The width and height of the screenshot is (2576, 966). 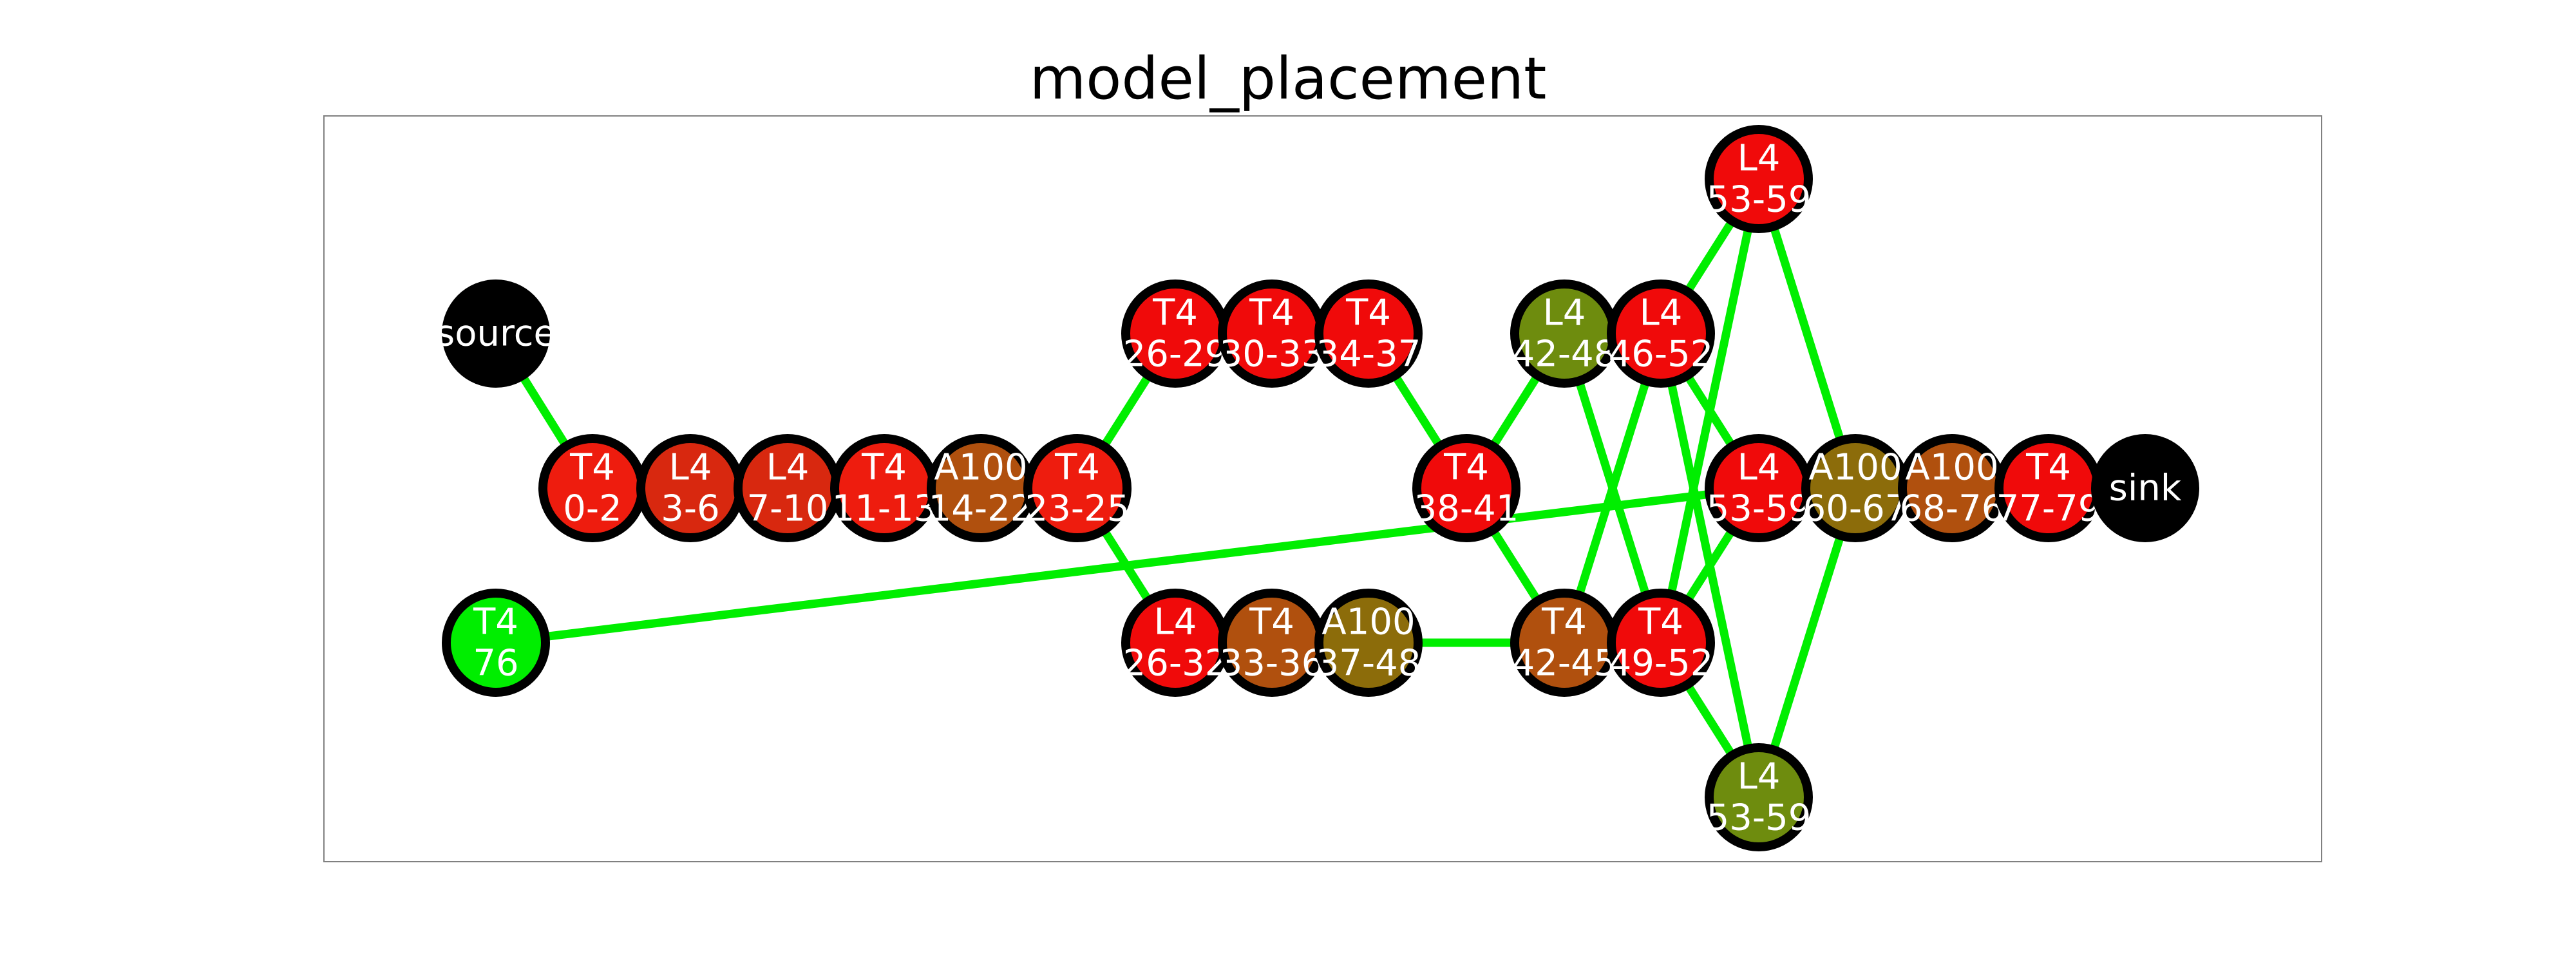 I want to click on node-label: 38-41, so click(x=1467, y=509).